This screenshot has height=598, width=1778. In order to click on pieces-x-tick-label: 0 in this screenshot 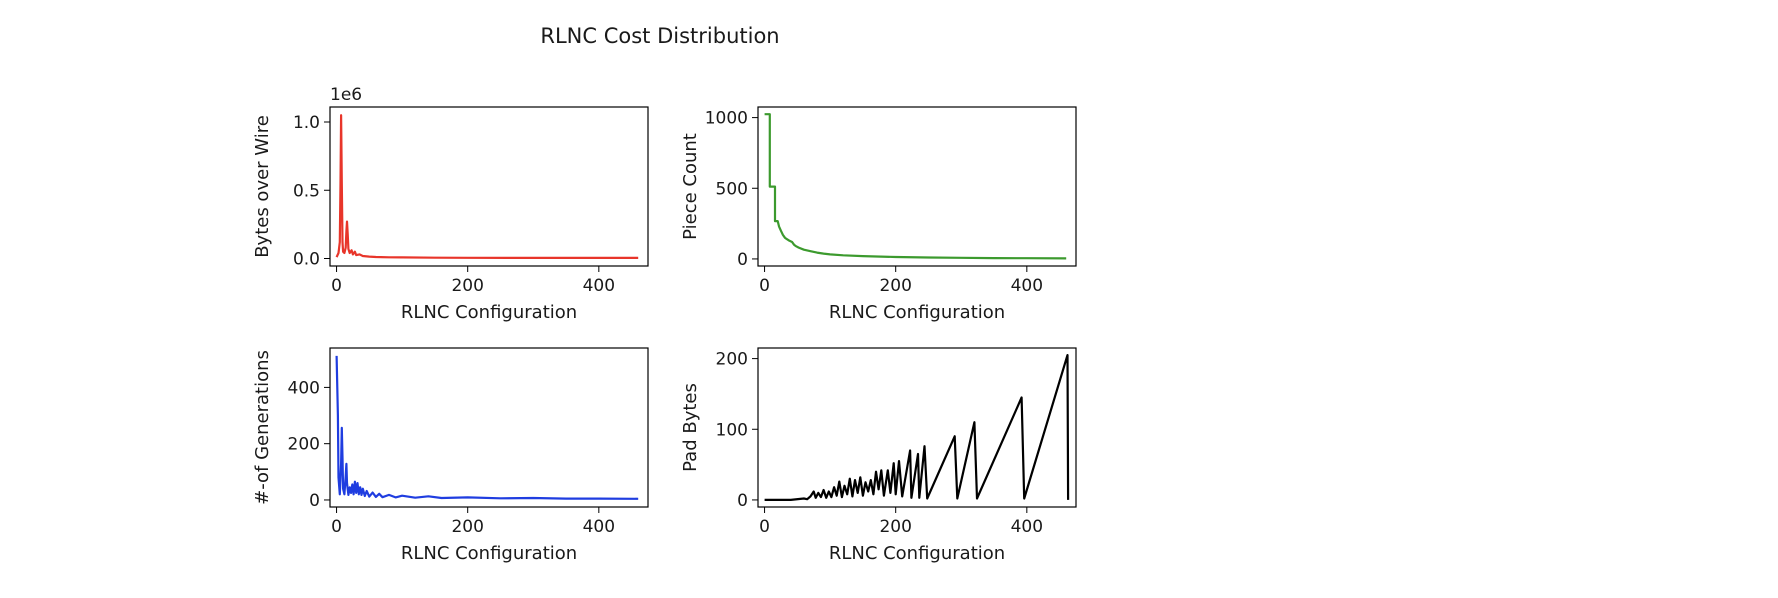, I will do `click(764, 286)`.